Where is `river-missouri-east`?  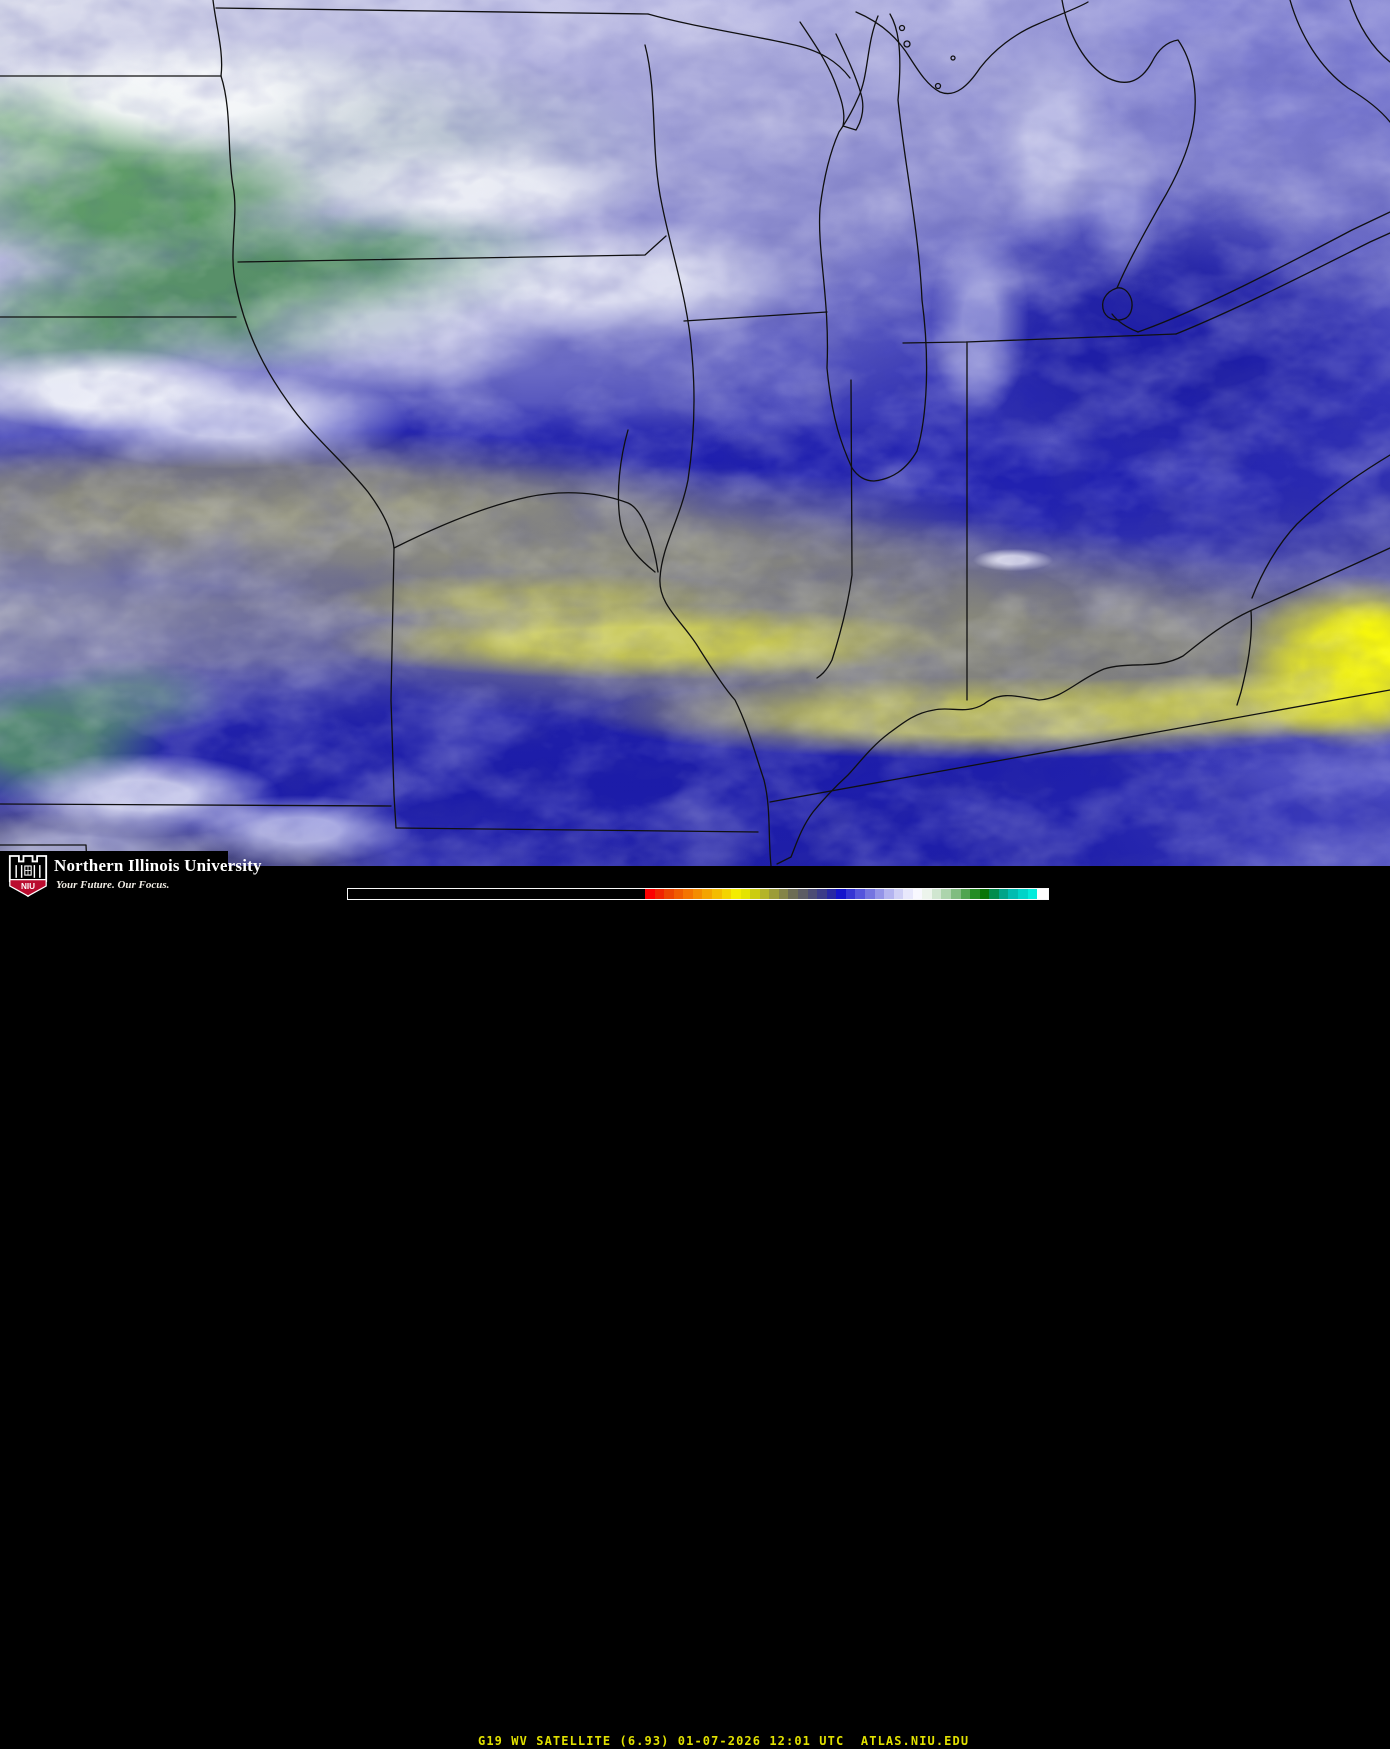 river-missouri-east is located at coordinates (526, 532).